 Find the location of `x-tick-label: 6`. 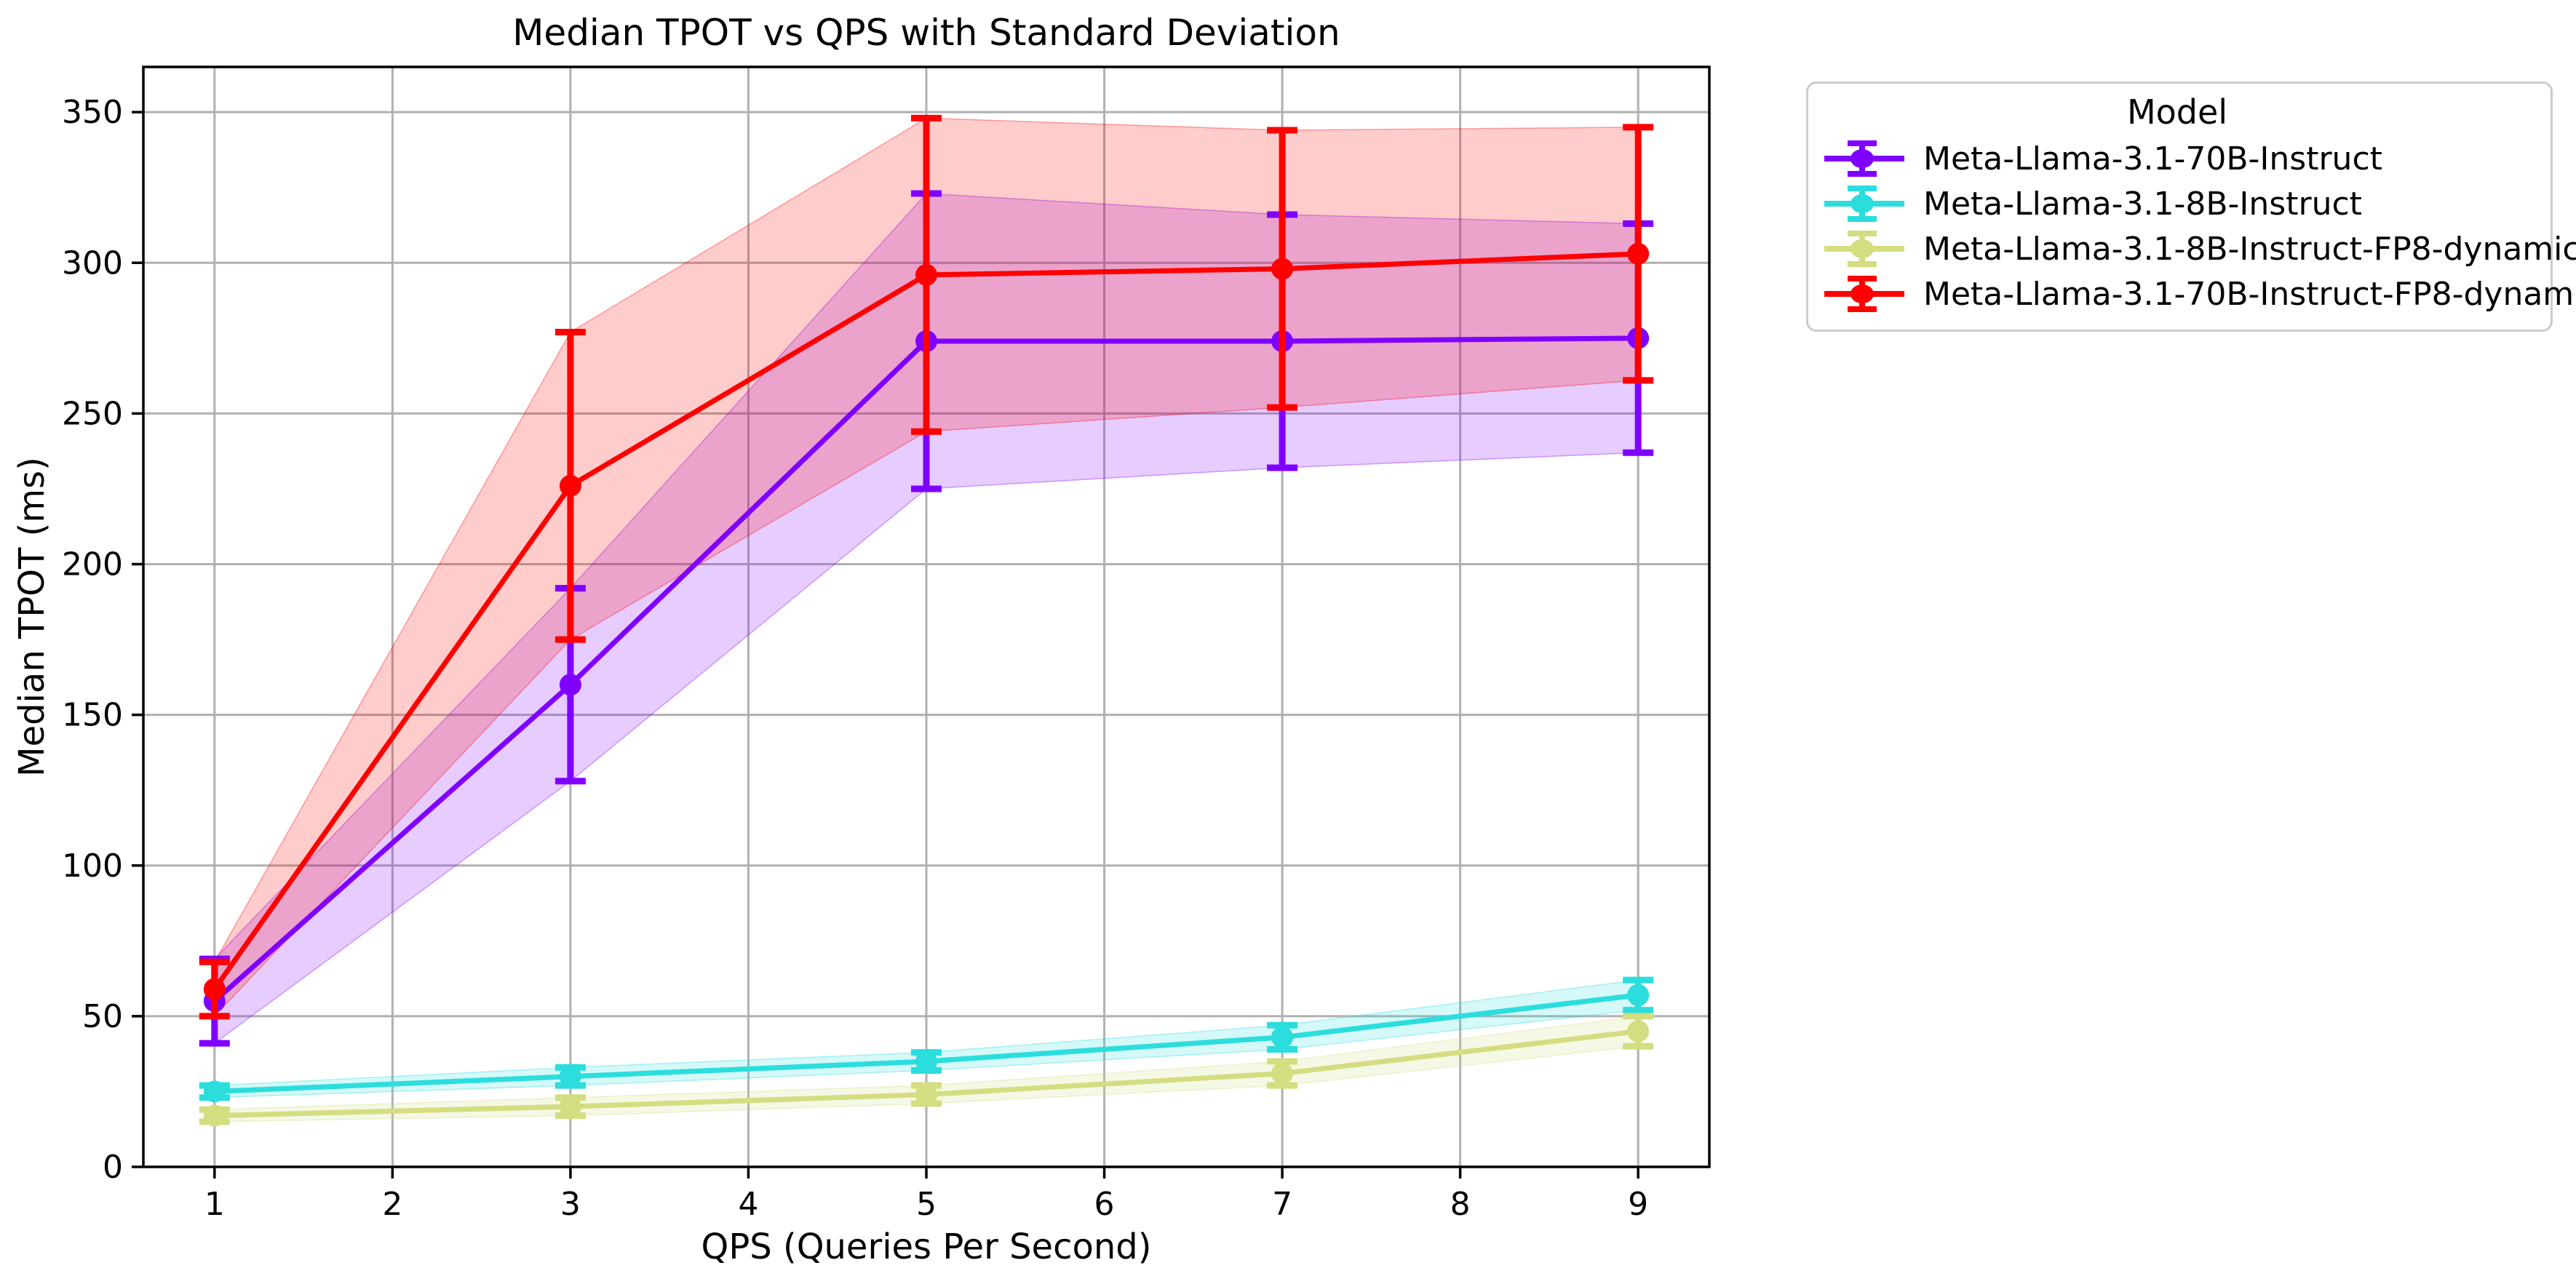

x-tick-label: 6 is located at coordinates (1104, 1204).